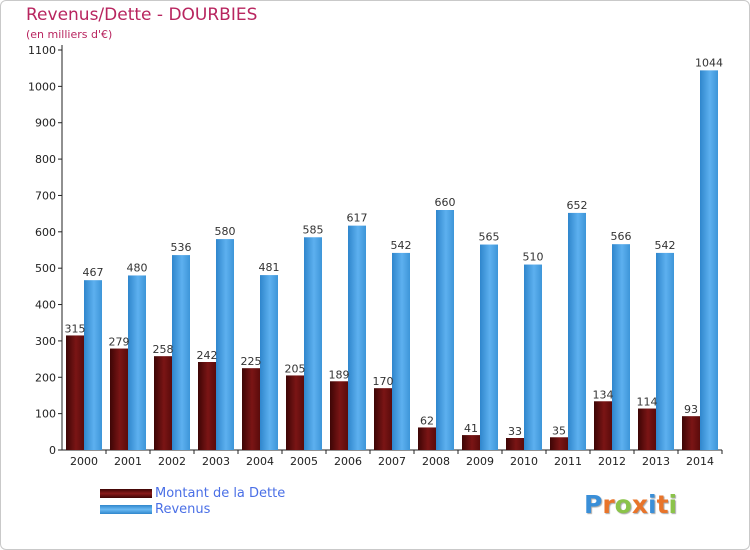 This screenshot has height=550, width=750. Describe the element at coordinates (313, 229) in the screenshot. I see `label-revenus-2005: 585` at that location.